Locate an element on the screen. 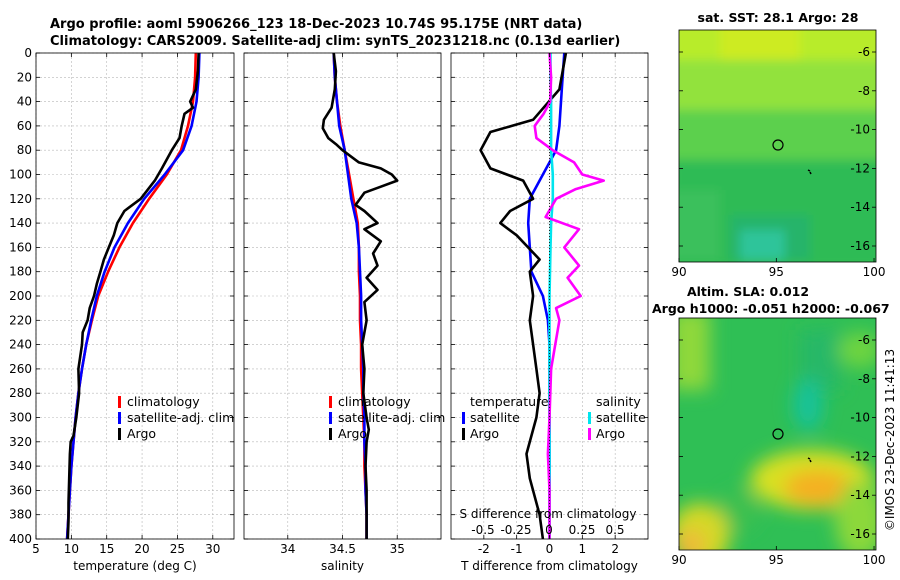  legend-label-sal-argo: Argo is located at coordinates (610, 433).